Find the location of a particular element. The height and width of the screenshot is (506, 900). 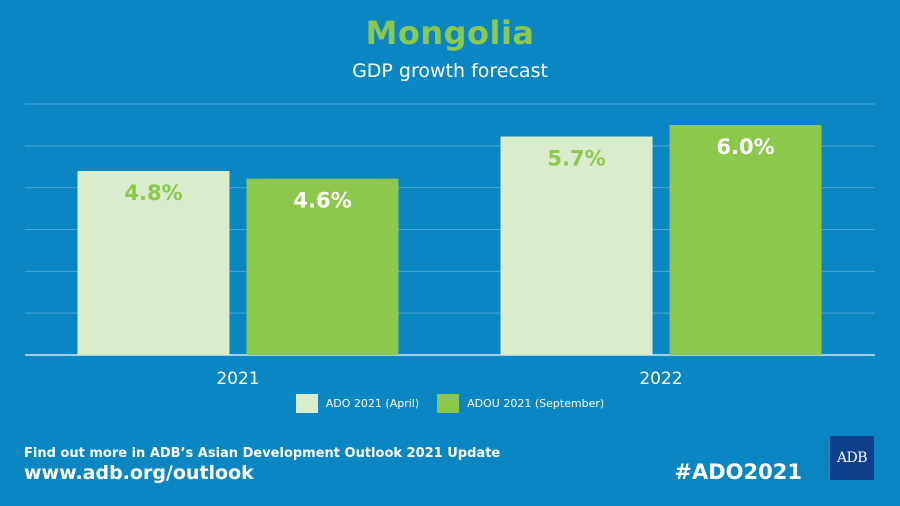

legend-item-adou-september: ADOU 2021 (September) is located at coordinates (520, 403).